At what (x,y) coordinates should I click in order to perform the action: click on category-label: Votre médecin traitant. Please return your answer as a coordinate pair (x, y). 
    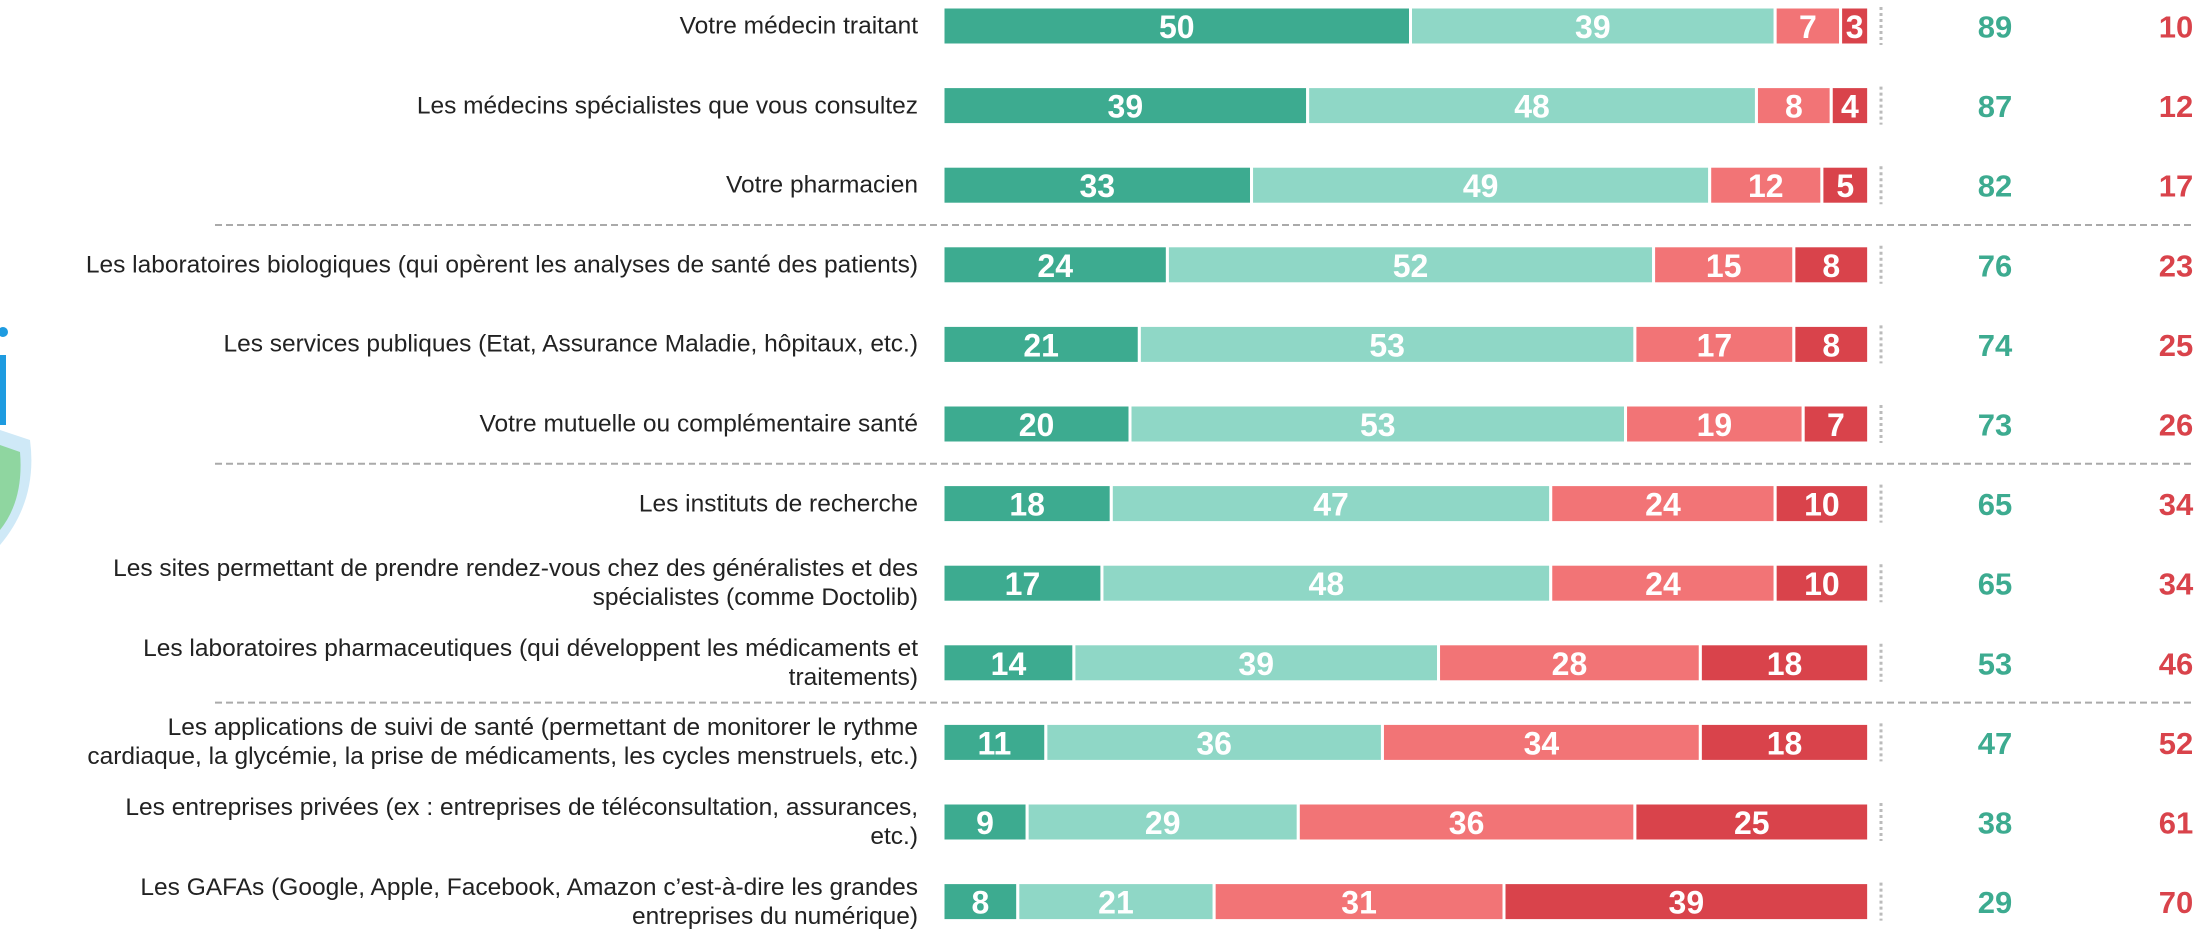
    Looking at the image, I should click on (798, 26).